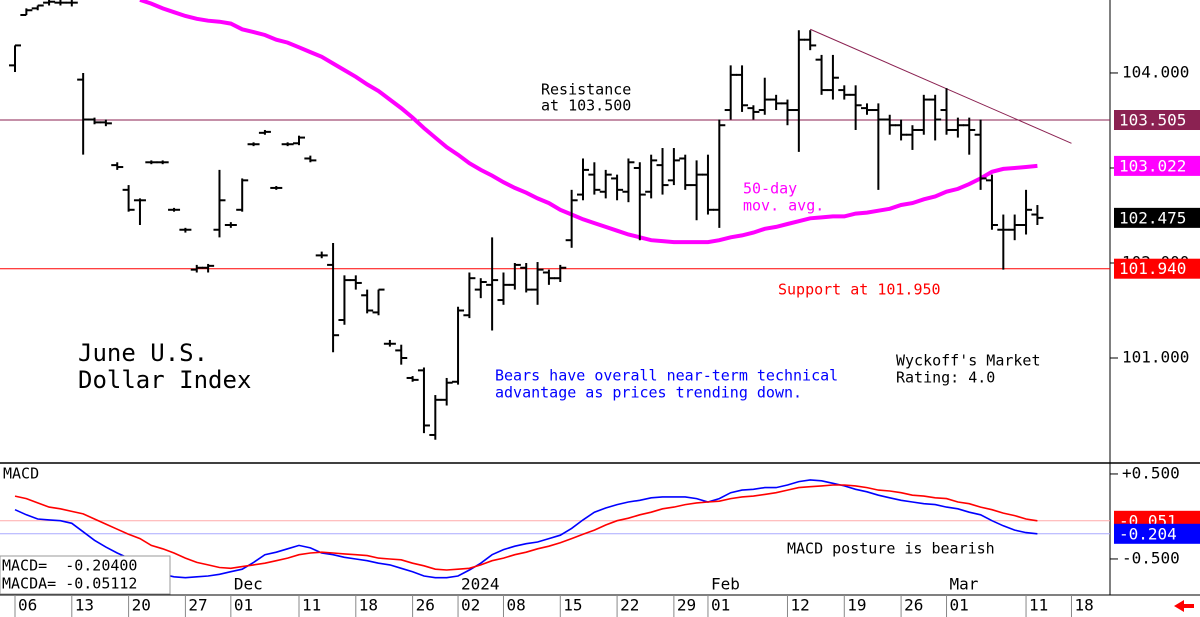 This screenshot has height=617, width=1200. I want to click on trendline, so click(941, 86).